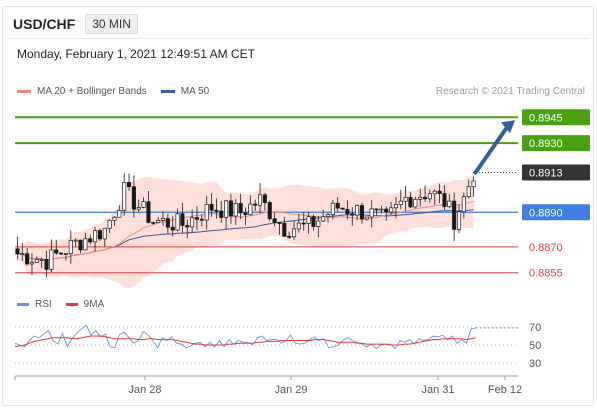  What do you see at coordinates (546, 144) in the screenshot?
I see `resistance-label: 0.8930` at bounding box center [546, 144].